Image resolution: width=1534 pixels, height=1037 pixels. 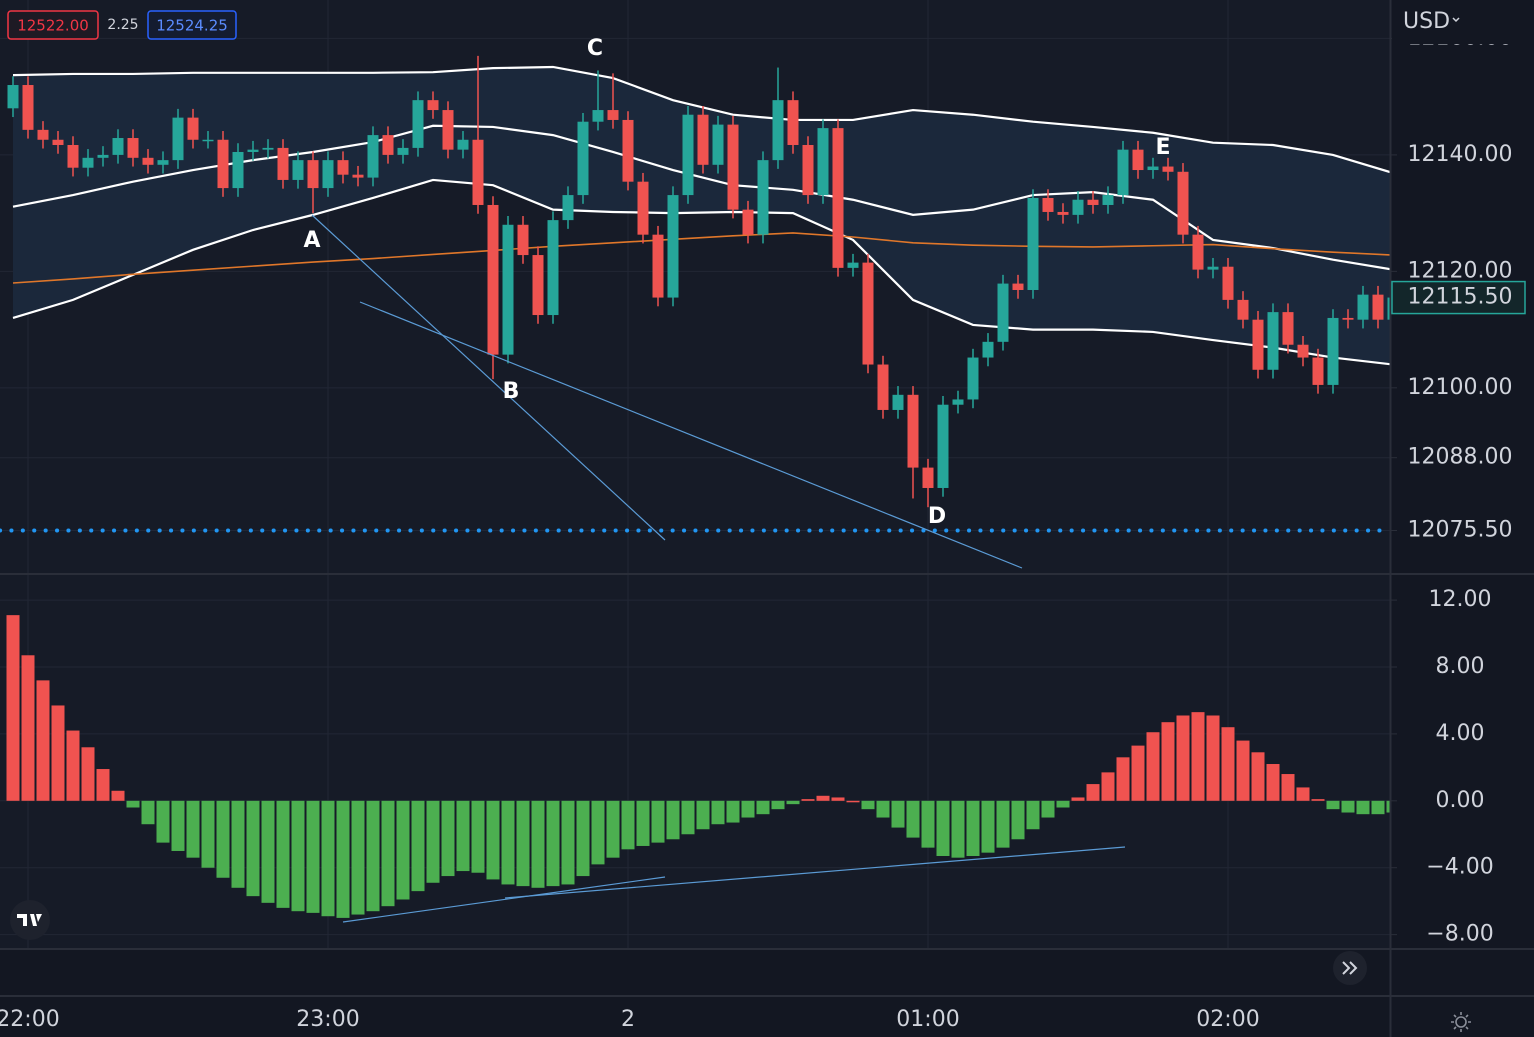 What do you see at coordinates (701, 258) in the screenshot?
I see `indicator-line` at bounding box center [701, 258].